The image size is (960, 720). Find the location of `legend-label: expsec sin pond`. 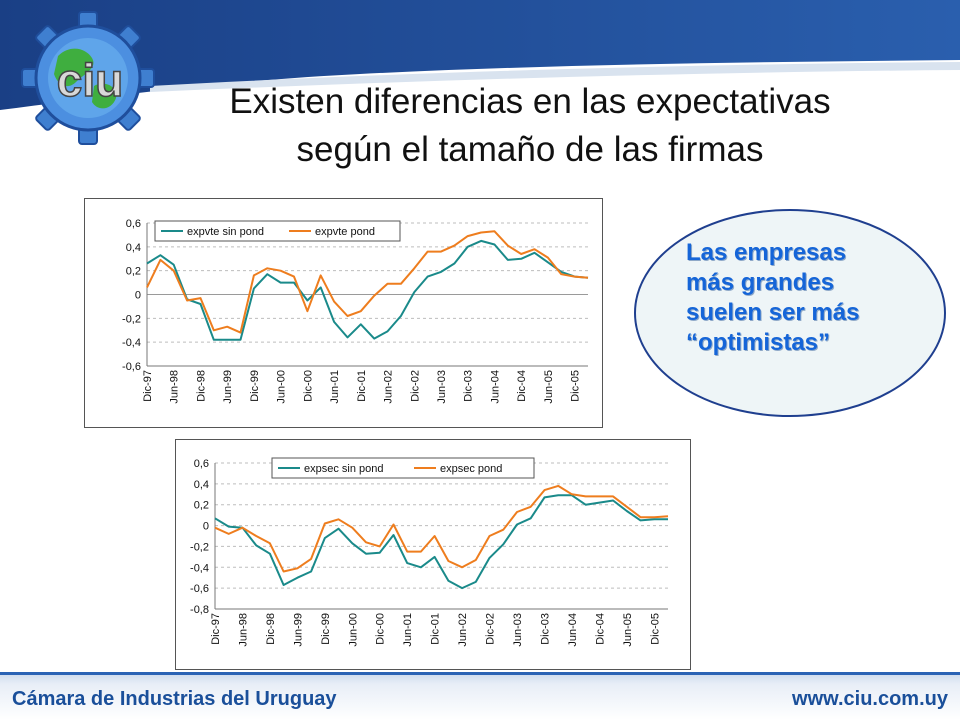

legend-label: expsec sin pond is located at coordinates (344, 469).